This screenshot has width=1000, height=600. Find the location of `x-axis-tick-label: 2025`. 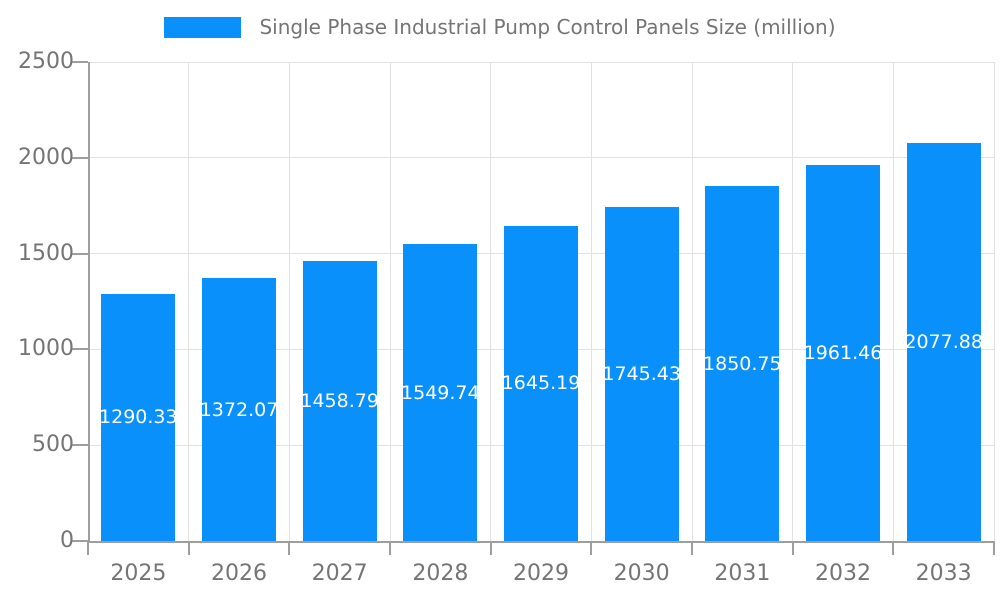

x-axis-tick-label: 2025 is located at coordinates (138, 573).